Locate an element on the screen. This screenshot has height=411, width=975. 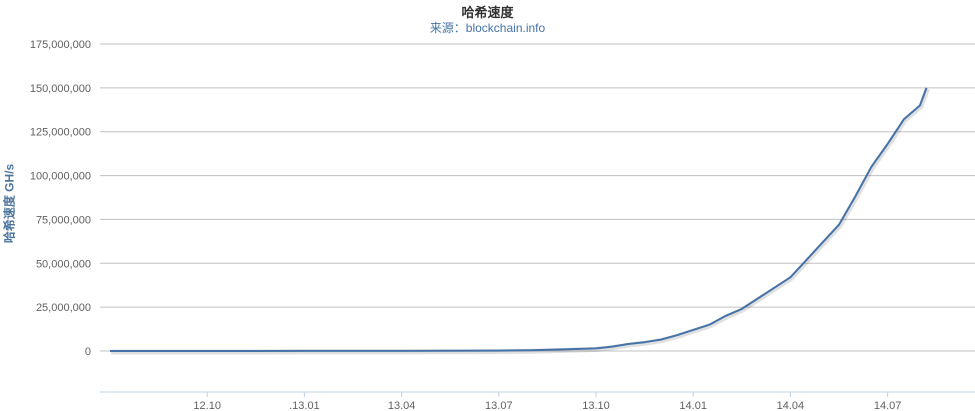
x-tick-label: .13.01 is located at coordinates (304, 405).